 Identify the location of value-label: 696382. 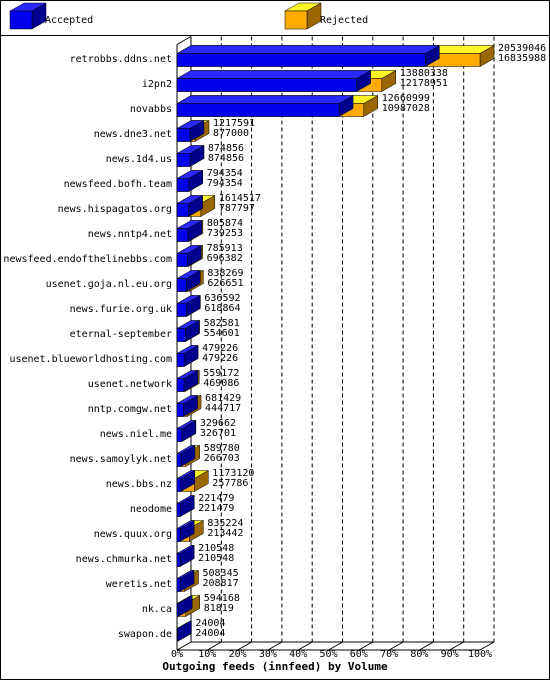
(225, 258).